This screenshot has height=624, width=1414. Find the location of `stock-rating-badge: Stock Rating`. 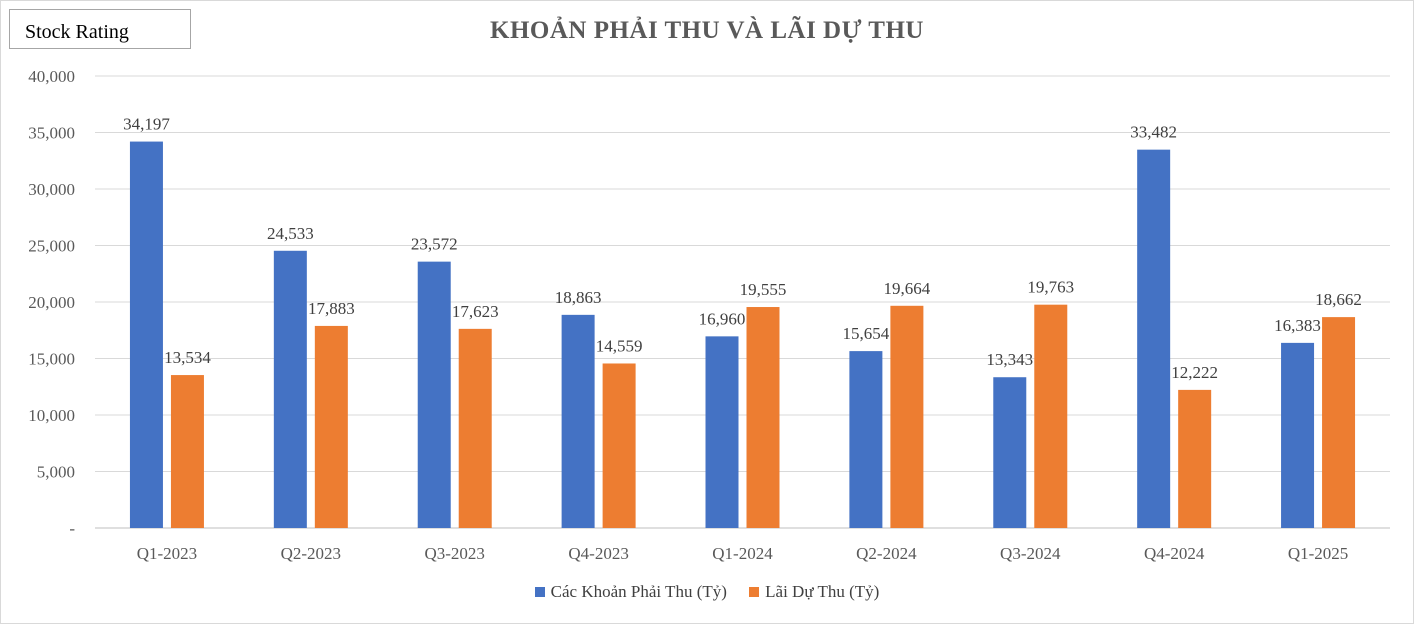

stock-rating-badge: Stock Rating is located at coordinates (100, 29).